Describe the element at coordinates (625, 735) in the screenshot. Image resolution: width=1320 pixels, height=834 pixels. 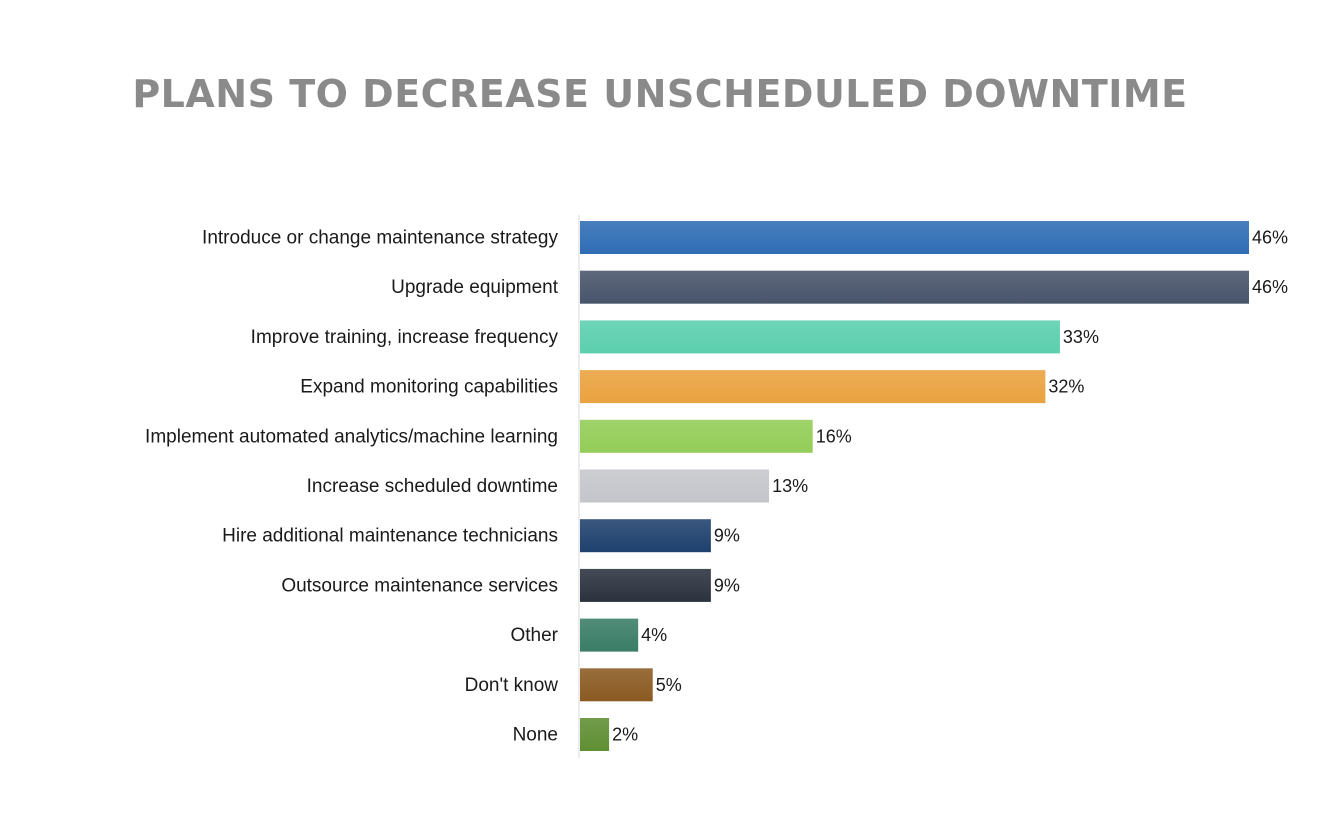
I see `value-label: 2%` at that location.